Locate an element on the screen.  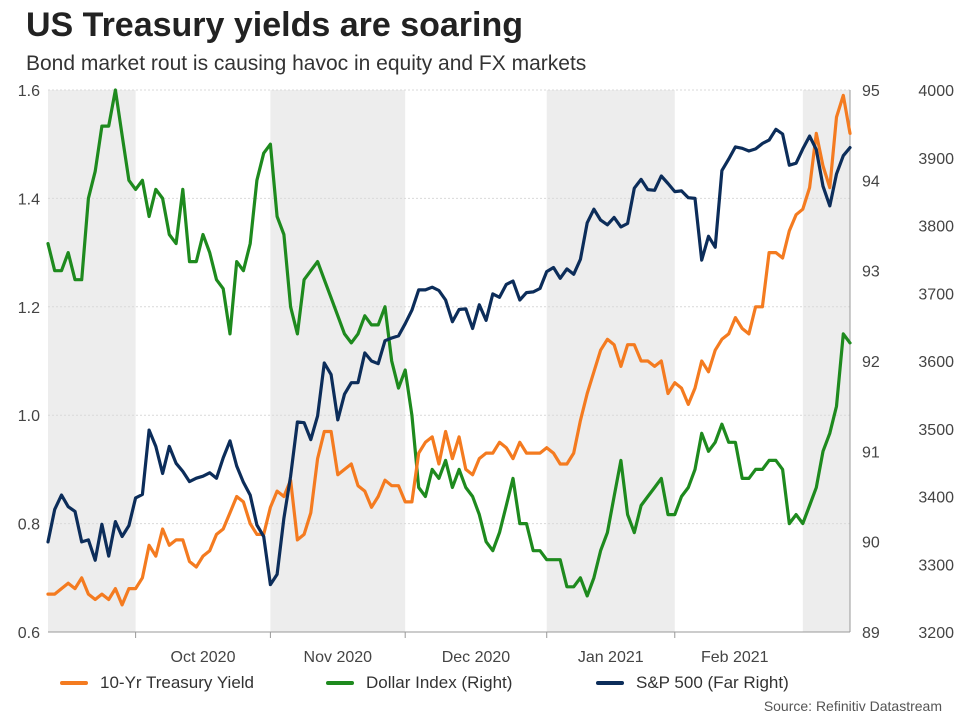
far-right-tick-label: 3900 is located at coordinates (936, 159).